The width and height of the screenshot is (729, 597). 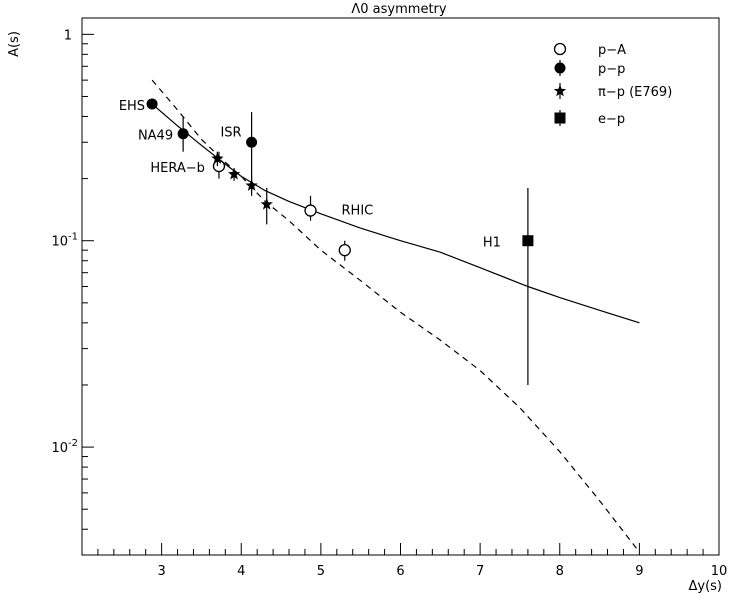 What do you see at coordinates (64, 241) in the screenshot?
I see `y-tick-label: 10⁻¹` at bounding box center [64, 241].